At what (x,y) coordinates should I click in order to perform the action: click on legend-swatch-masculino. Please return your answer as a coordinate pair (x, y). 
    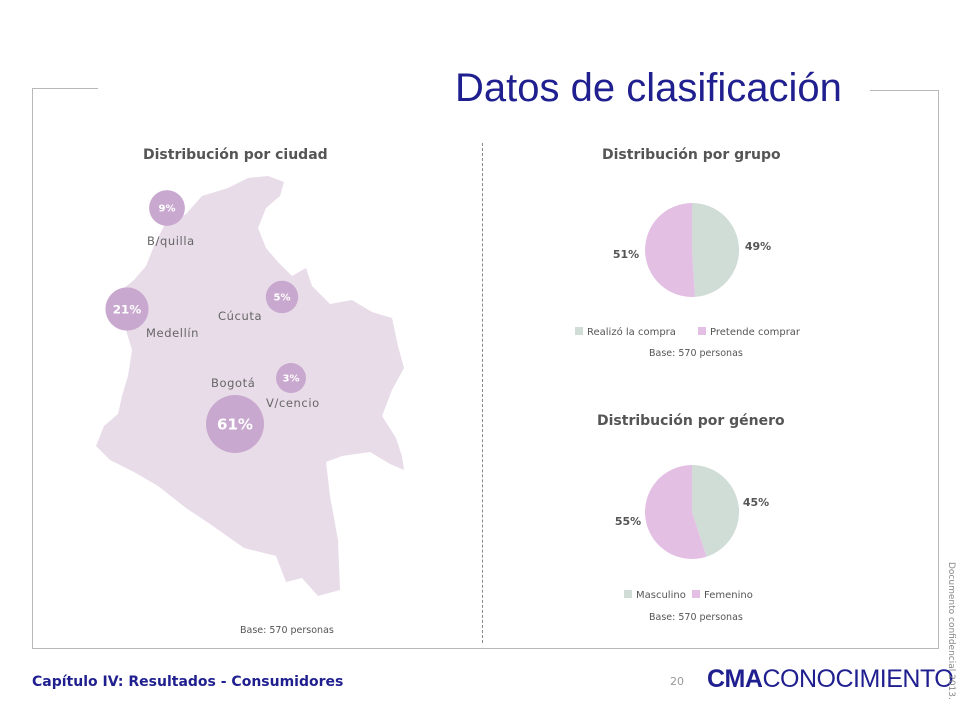
    Looking at the image, I should click on (628, 594).